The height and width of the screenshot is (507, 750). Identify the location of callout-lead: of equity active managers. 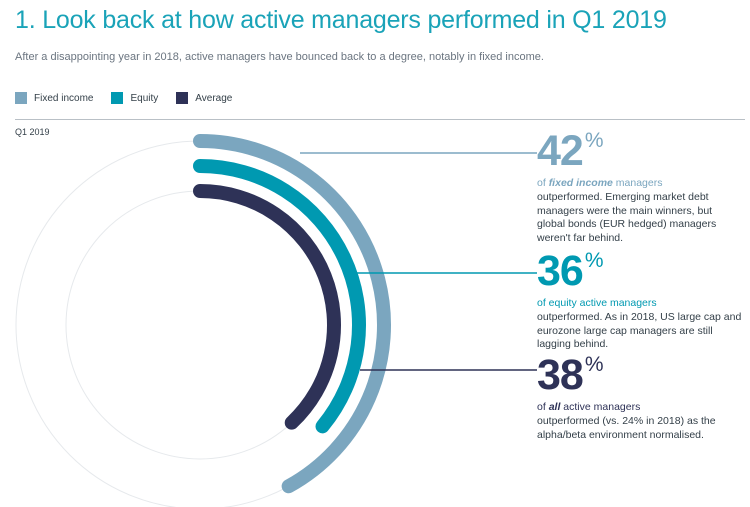
(597, 303).